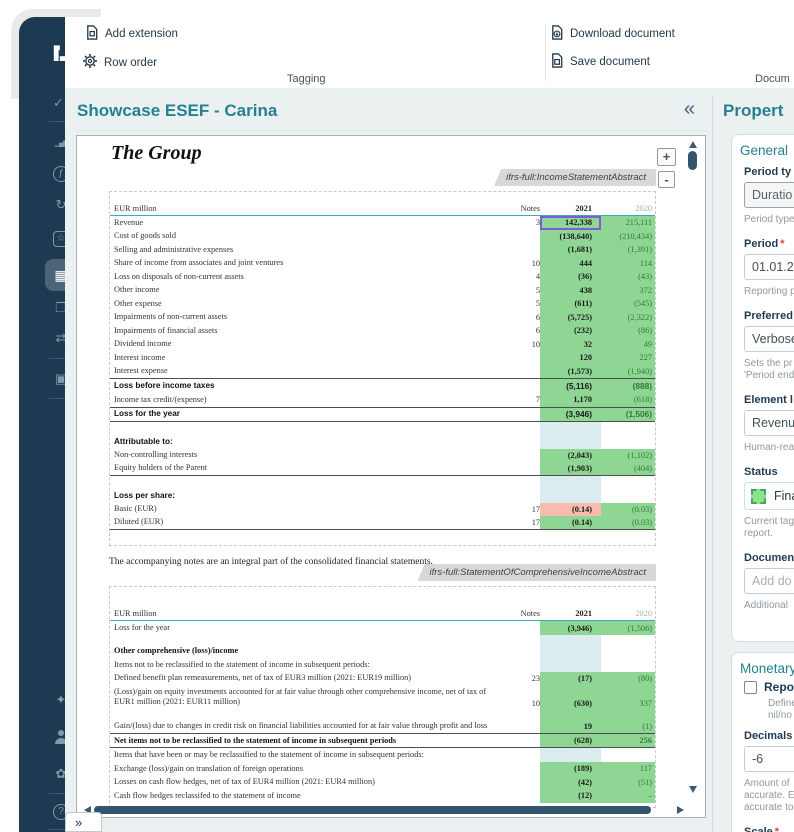  I want to click on cell-2021: 1,170, so click(570, 400).